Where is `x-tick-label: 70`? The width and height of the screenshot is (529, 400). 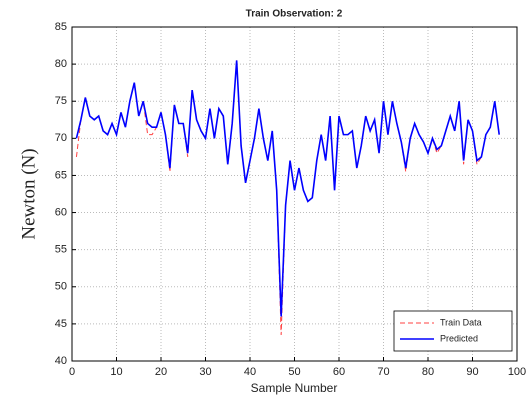 x-tick-label: 70 is located at coordinates (383, 372).